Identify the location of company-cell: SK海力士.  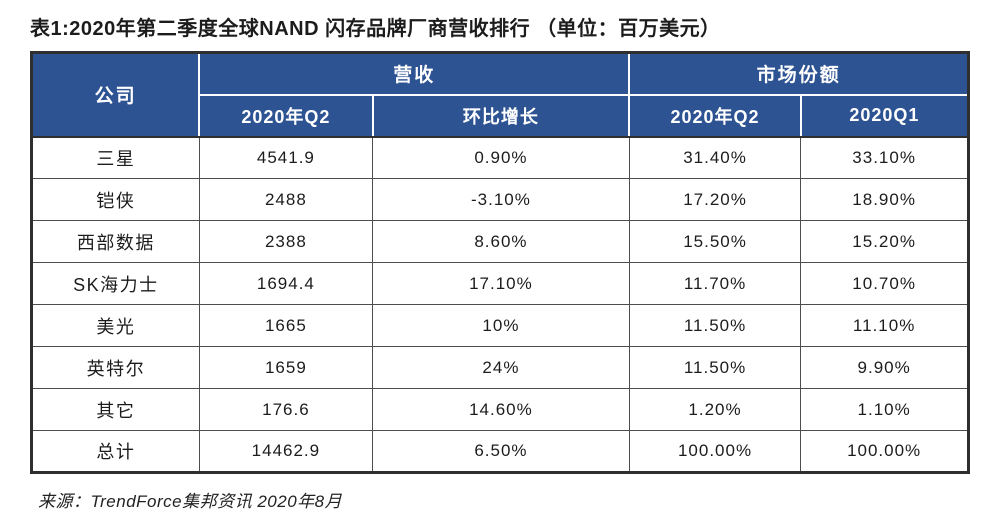
(115, 283).